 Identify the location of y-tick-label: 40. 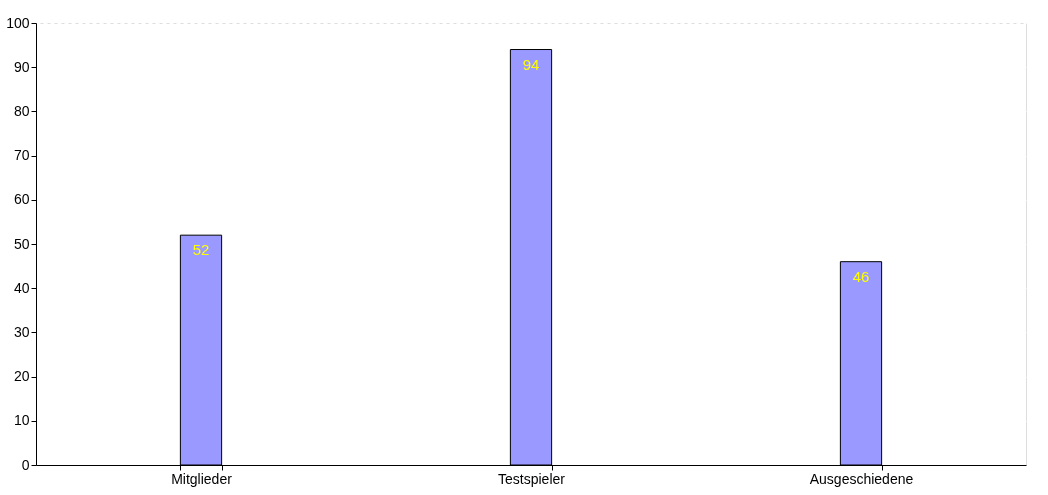
(21, 287).